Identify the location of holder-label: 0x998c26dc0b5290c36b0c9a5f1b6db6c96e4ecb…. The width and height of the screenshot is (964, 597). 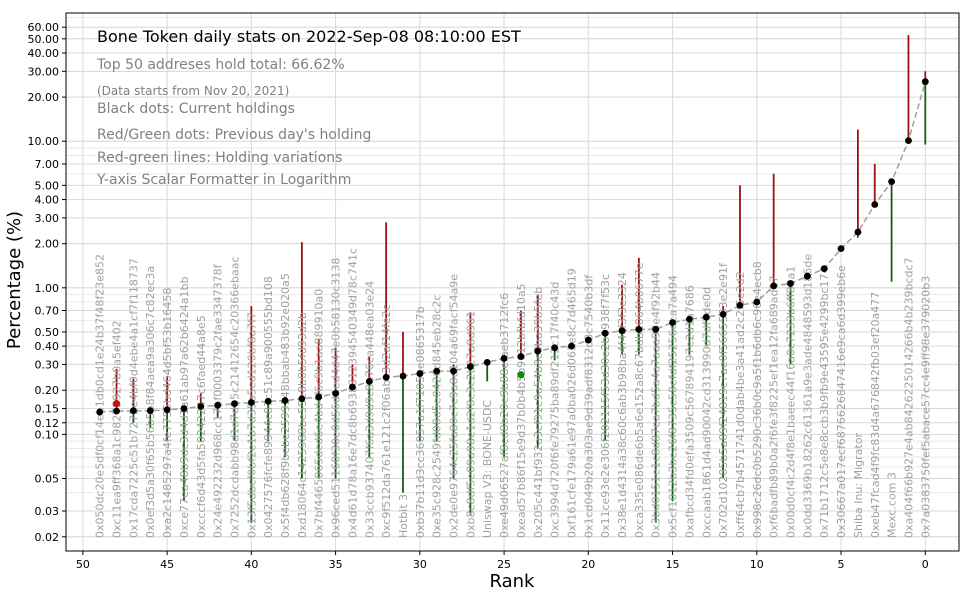
(757, 399).